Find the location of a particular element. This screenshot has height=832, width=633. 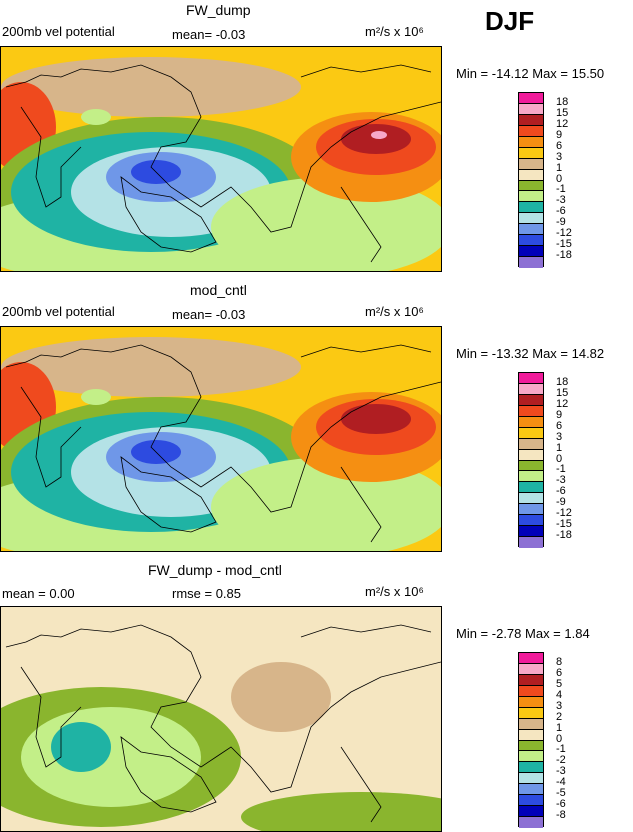

colorbar-tick-label: 2 is located at coordinates (559, 716).